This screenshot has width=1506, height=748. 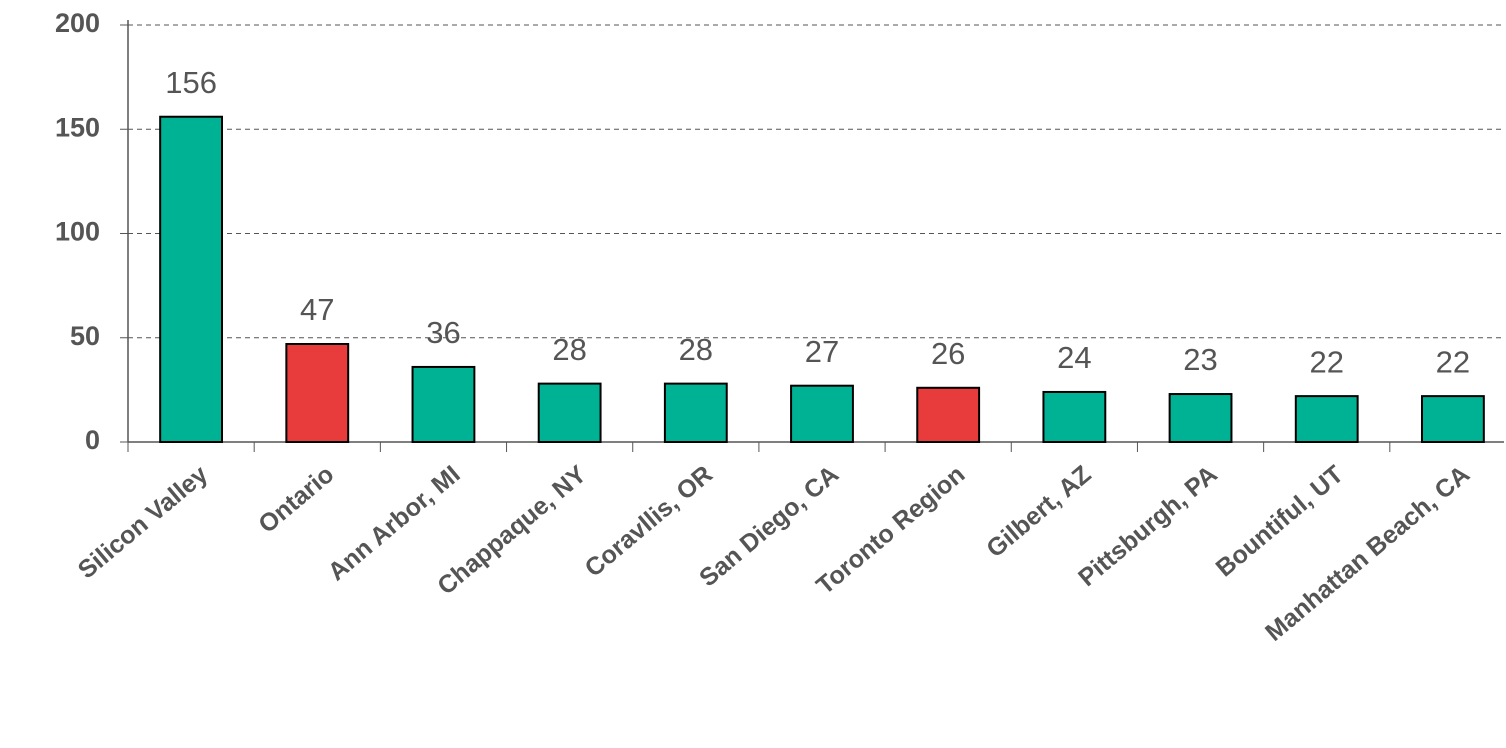 I want to click on value-label: 23, so click(x=1200, y=359).